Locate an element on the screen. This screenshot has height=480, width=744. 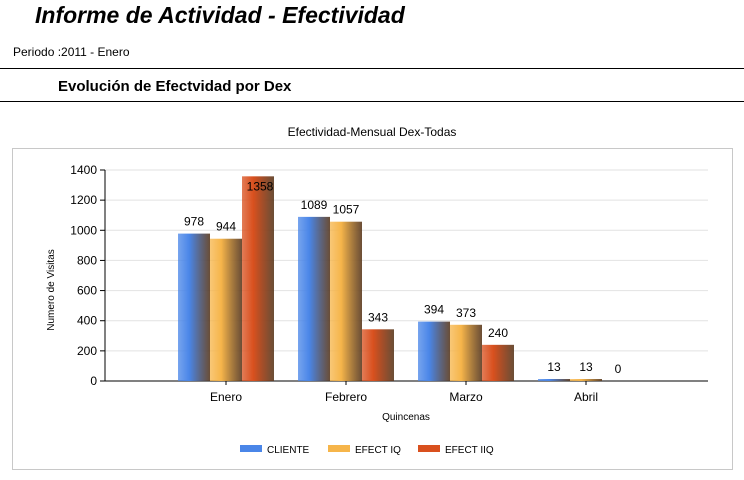
y-tick-label: 1000 is located at coordinates (83, 230).